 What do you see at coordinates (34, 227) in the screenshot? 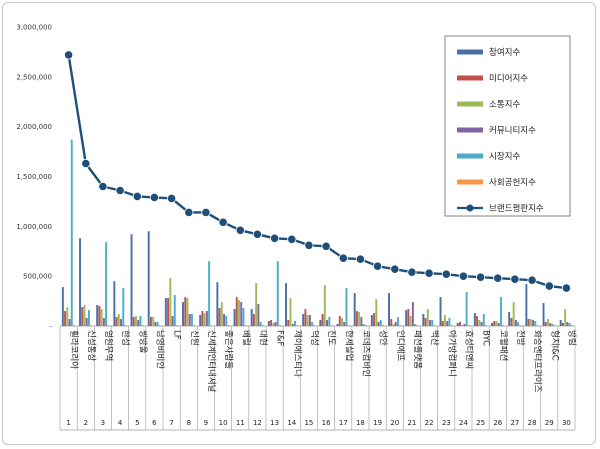
I see `y-tick-label: 1,000,000` at bounding box center [34, 227].